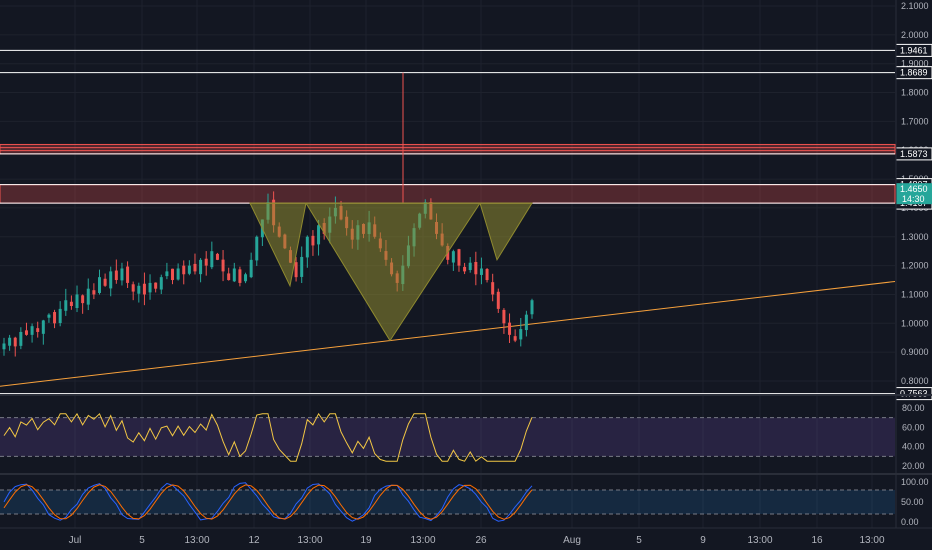 This screenshot has height=550, width=932. I want to click on rsi-band-fill, so click(447, 437).